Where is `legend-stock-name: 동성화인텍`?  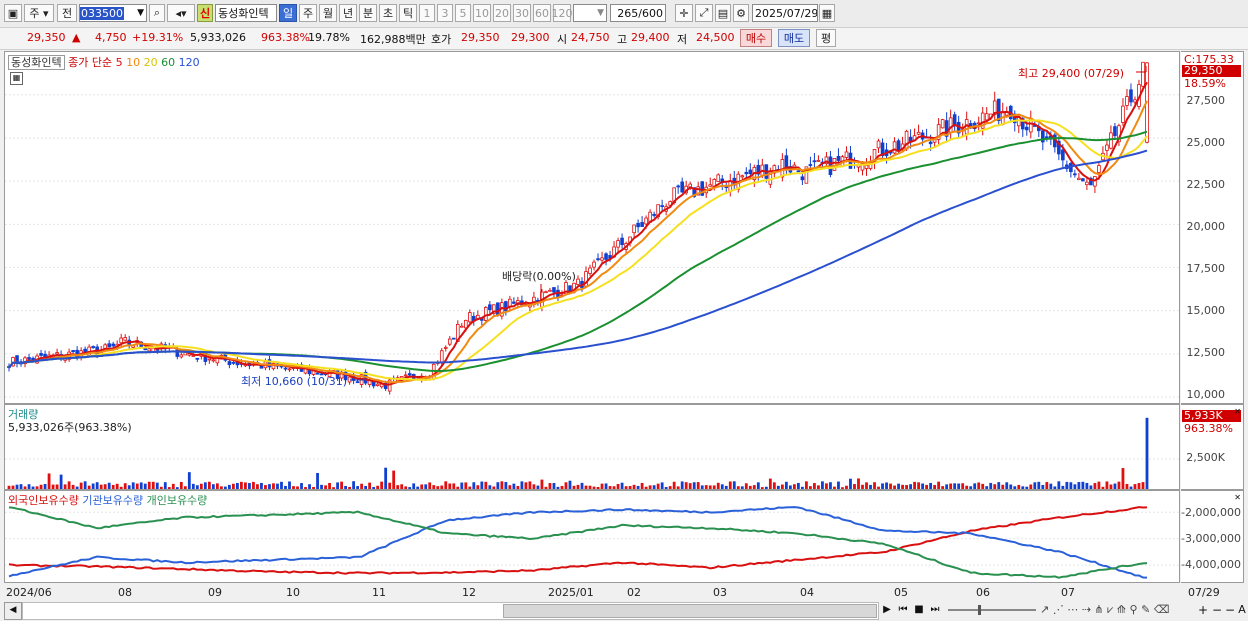 legend-stock-name: 동성화인텍 is located at coordinates (36, 62).